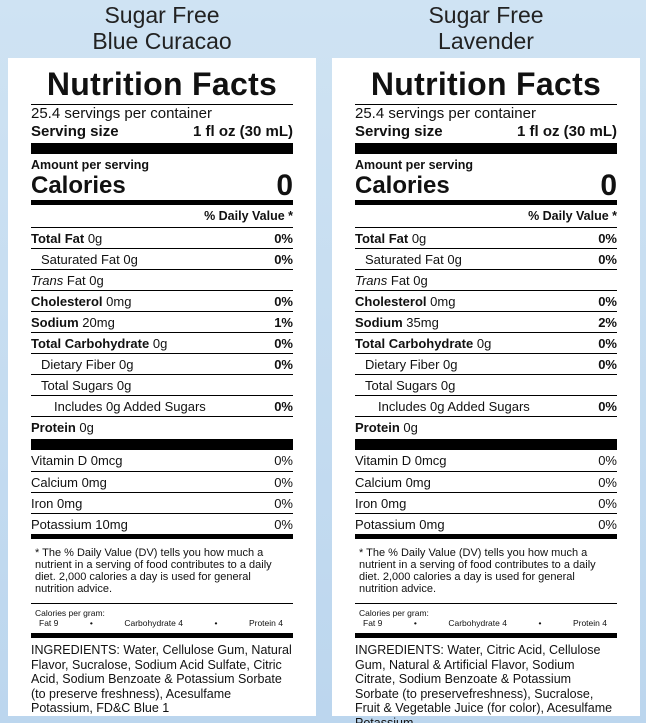 The height and width of the screenshot is (723, 646). What do you see at coordinates (486, 426) in the screenshot?
I see `nutrient-row: Protein 0g` at bounding box center [486, 426].